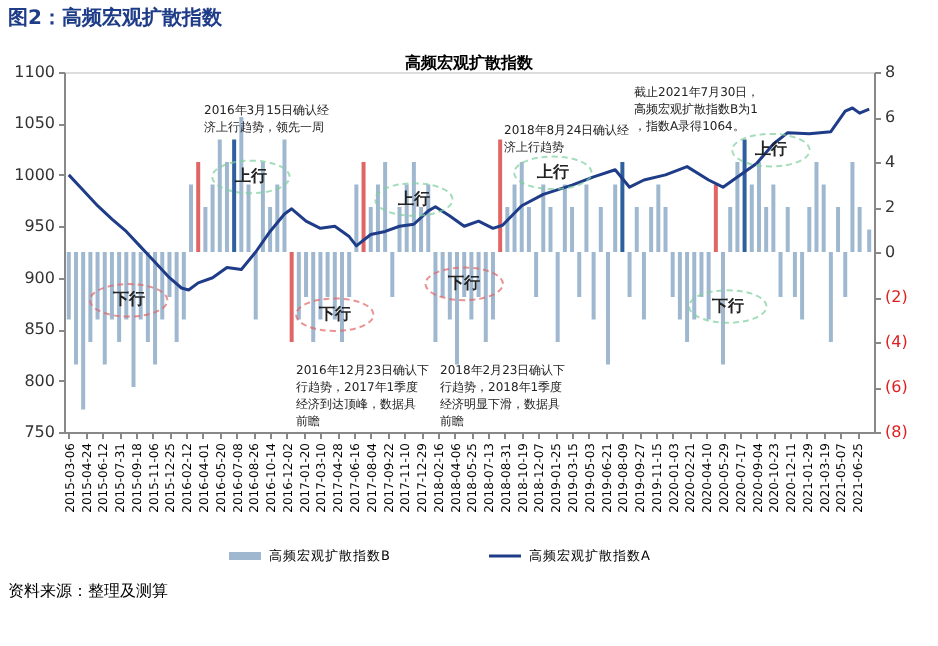  I want to click on y2-tick-label: (2), so click(896, 297).